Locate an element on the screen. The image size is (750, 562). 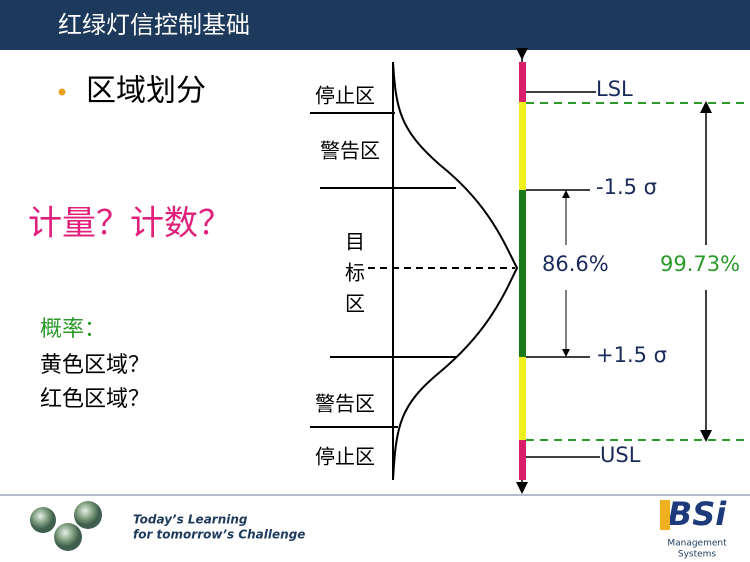
globes is located at coordinates (66, 526).